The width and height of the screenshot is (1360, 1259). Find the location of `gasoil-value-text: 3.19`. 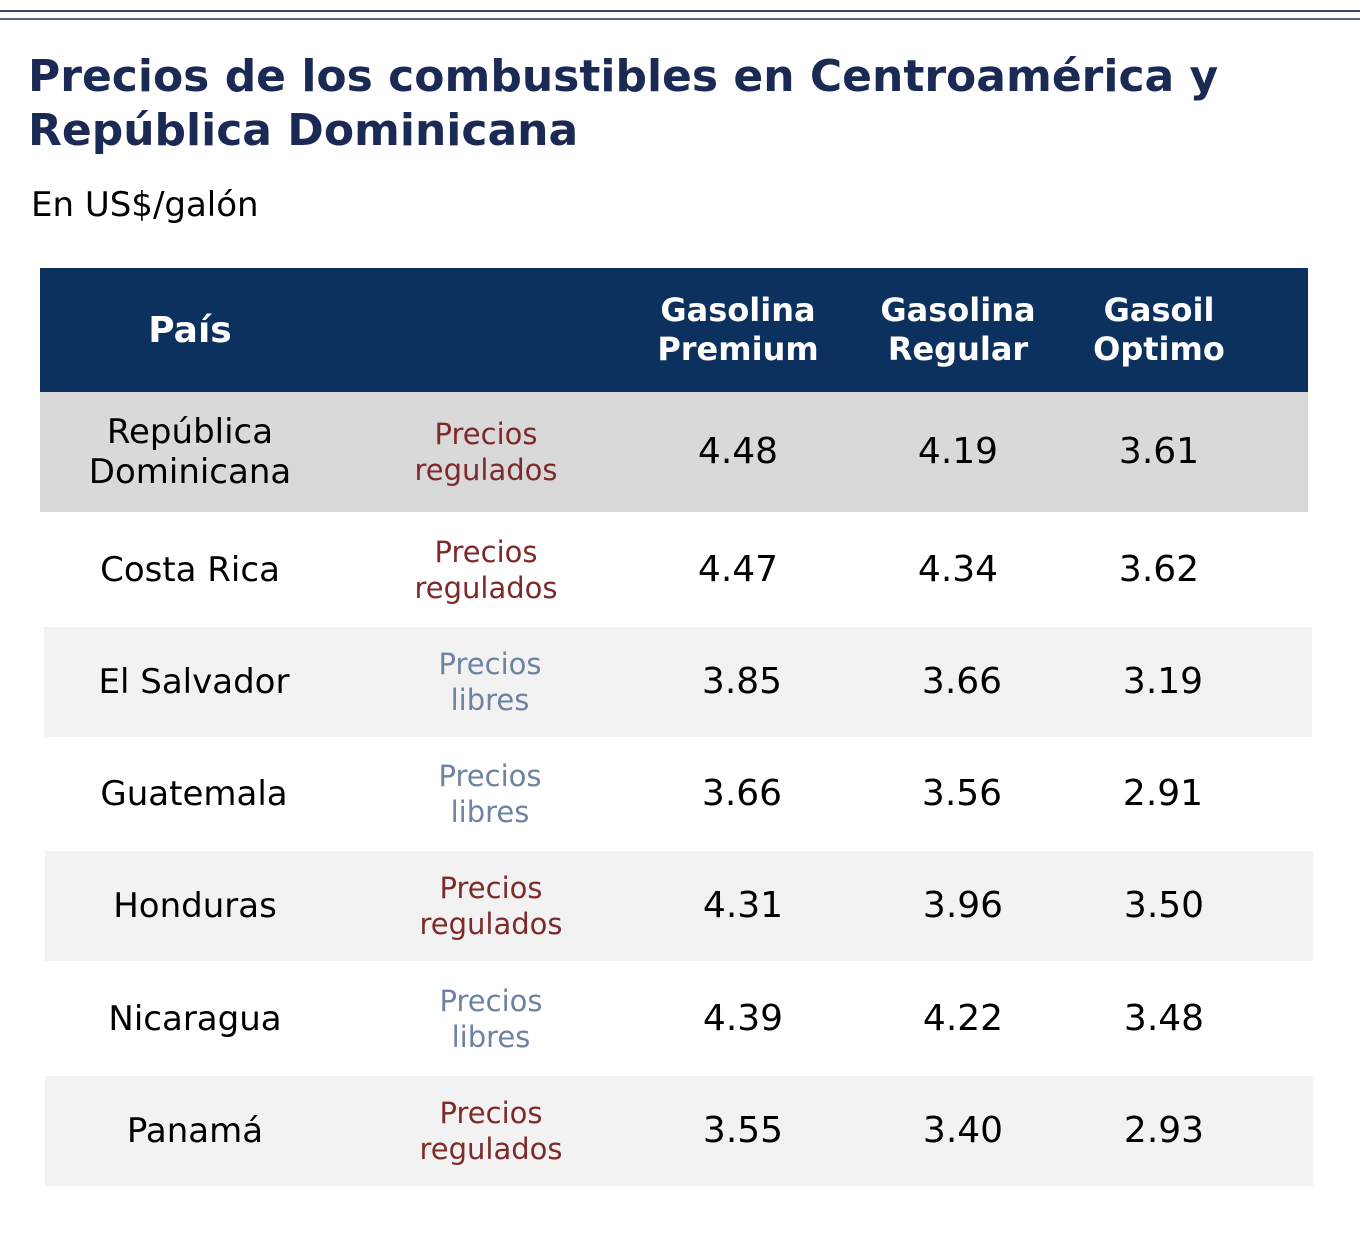

gasoil-value-text: 3.19 is located at coordinates (1163, 681).